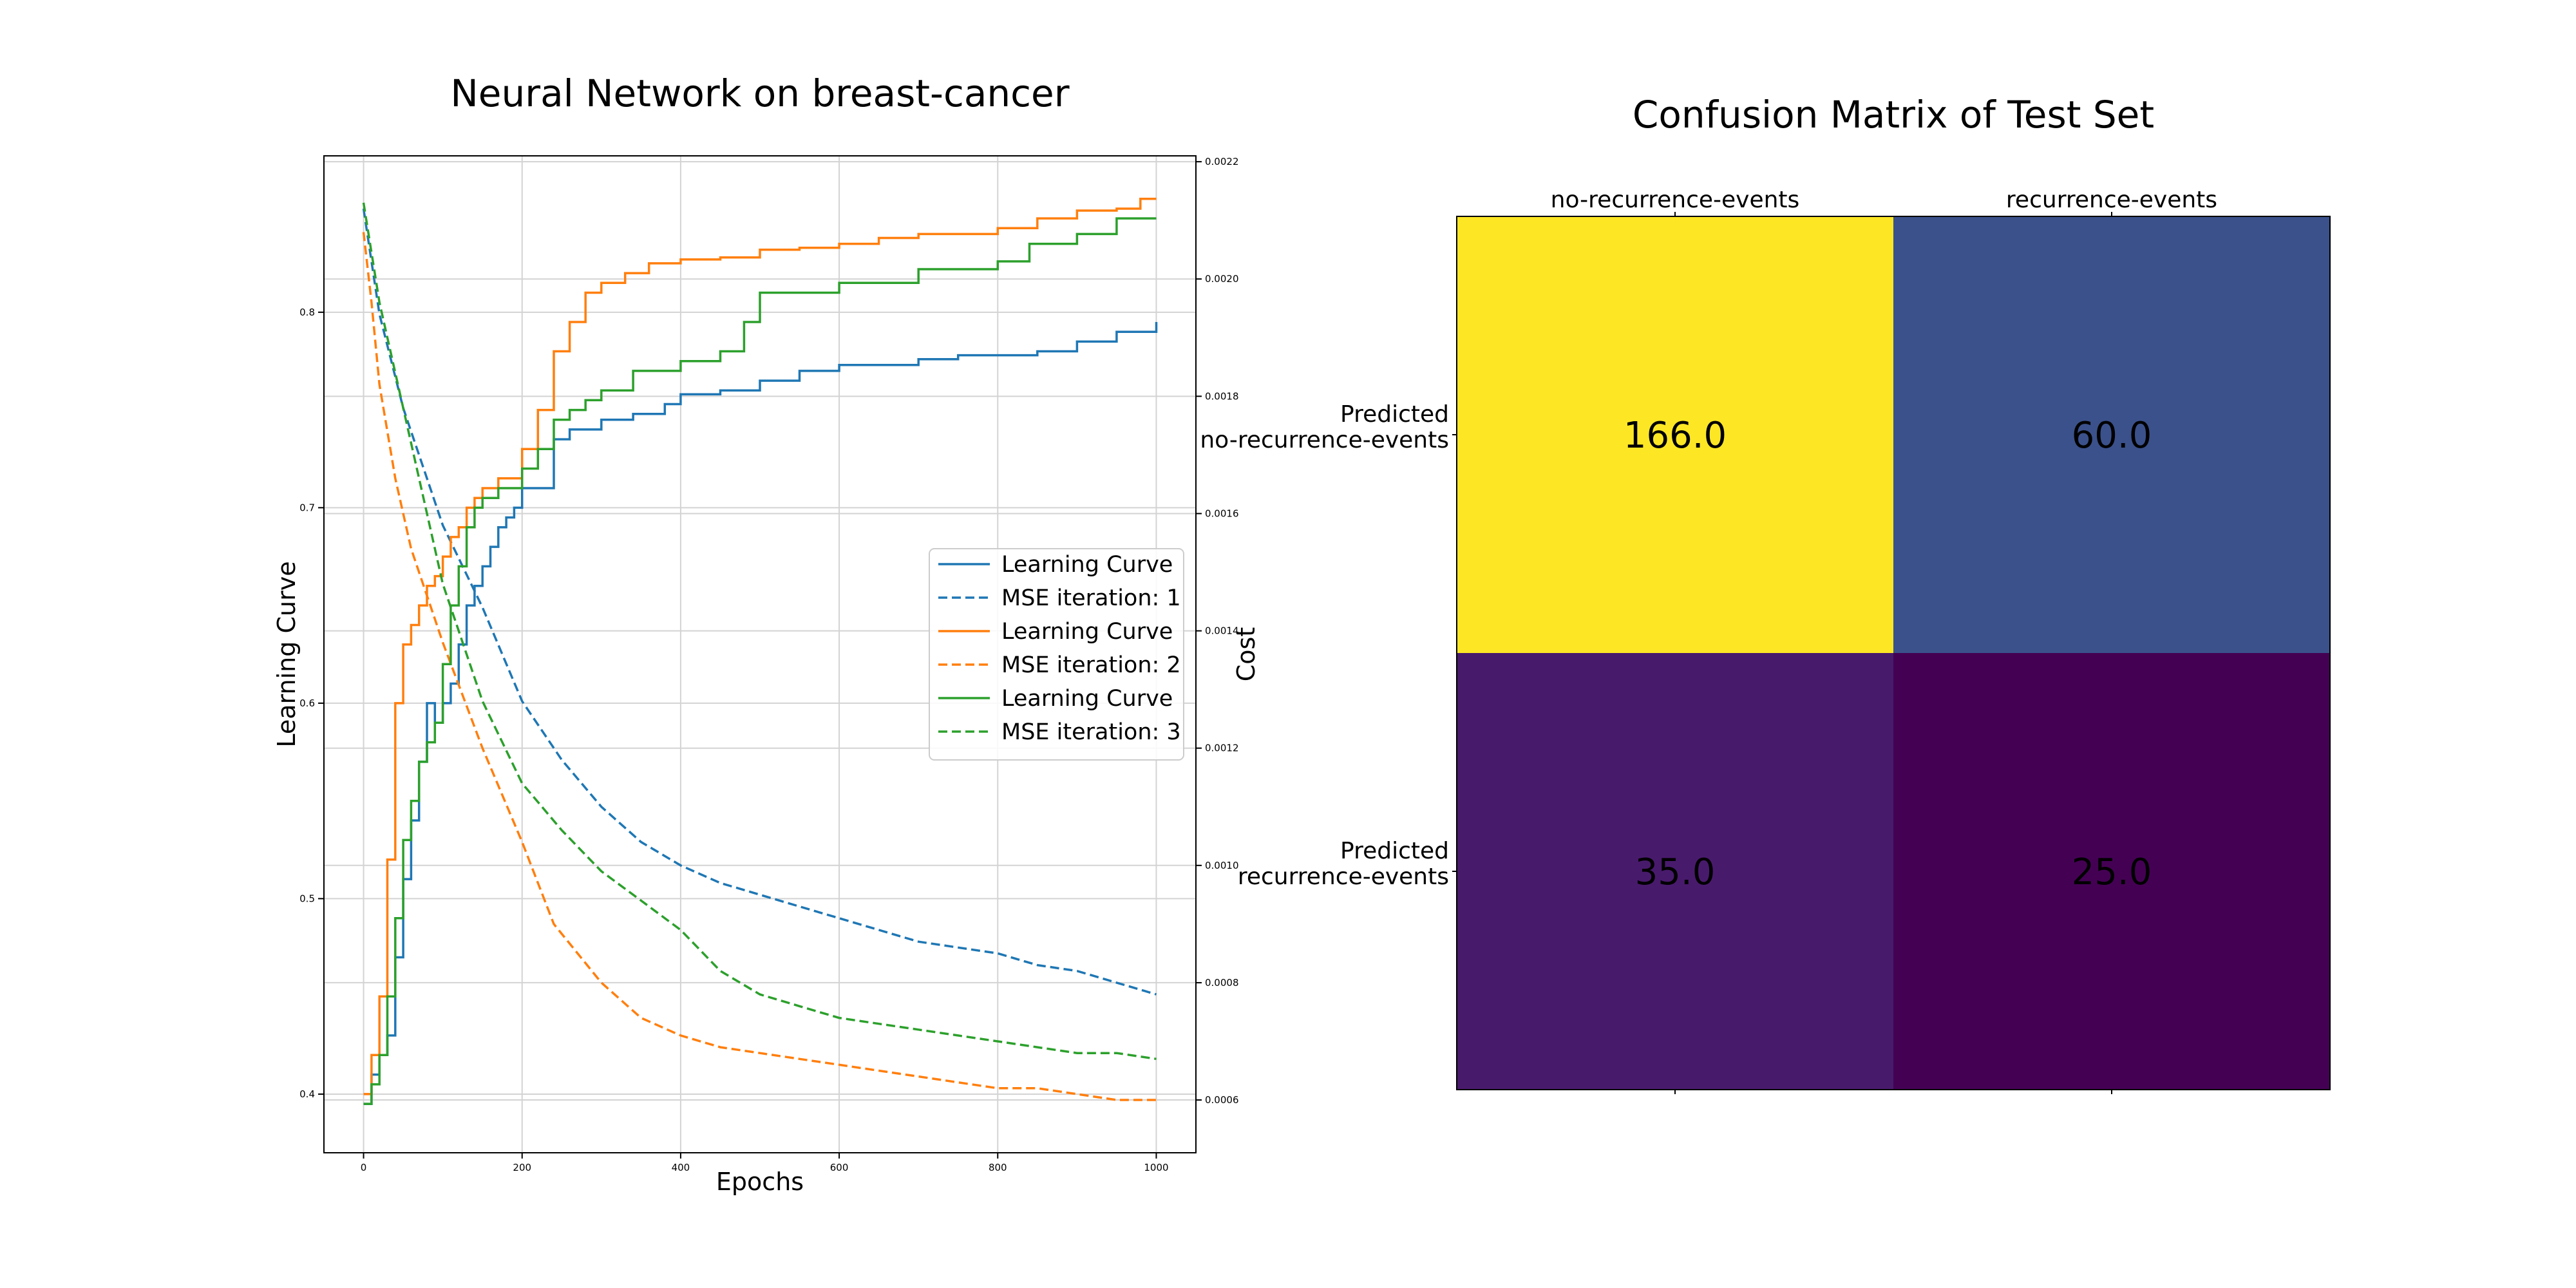 This screenshot has width=2576, height=1288. I want to click on x-tick-label: 200, so click(522, 1167).